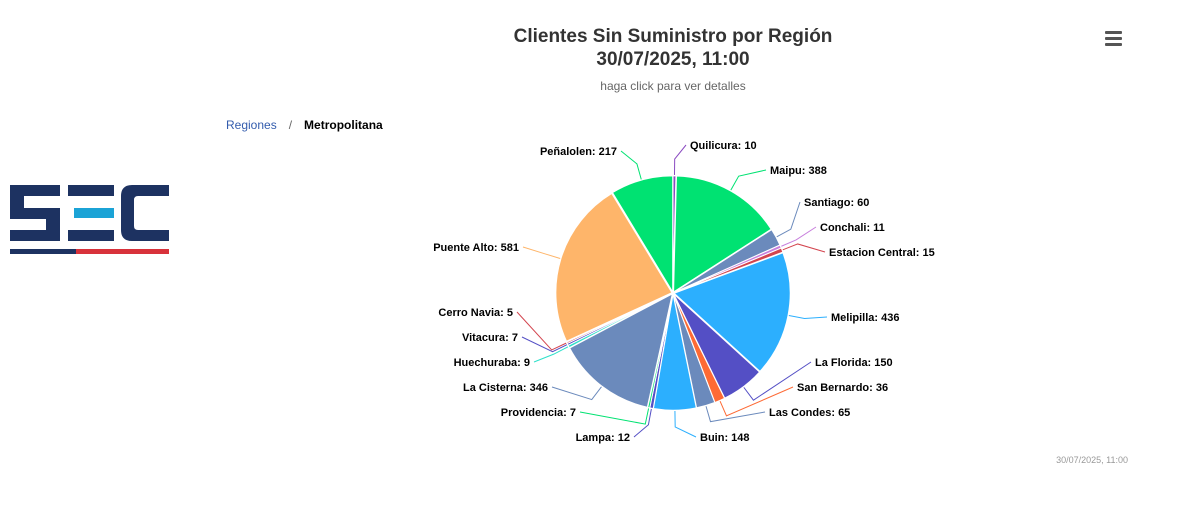  What do you see at coordinates (804, 248) in the screenshot?
I see `connector-estacion-central` at bounding box center [804, 248].